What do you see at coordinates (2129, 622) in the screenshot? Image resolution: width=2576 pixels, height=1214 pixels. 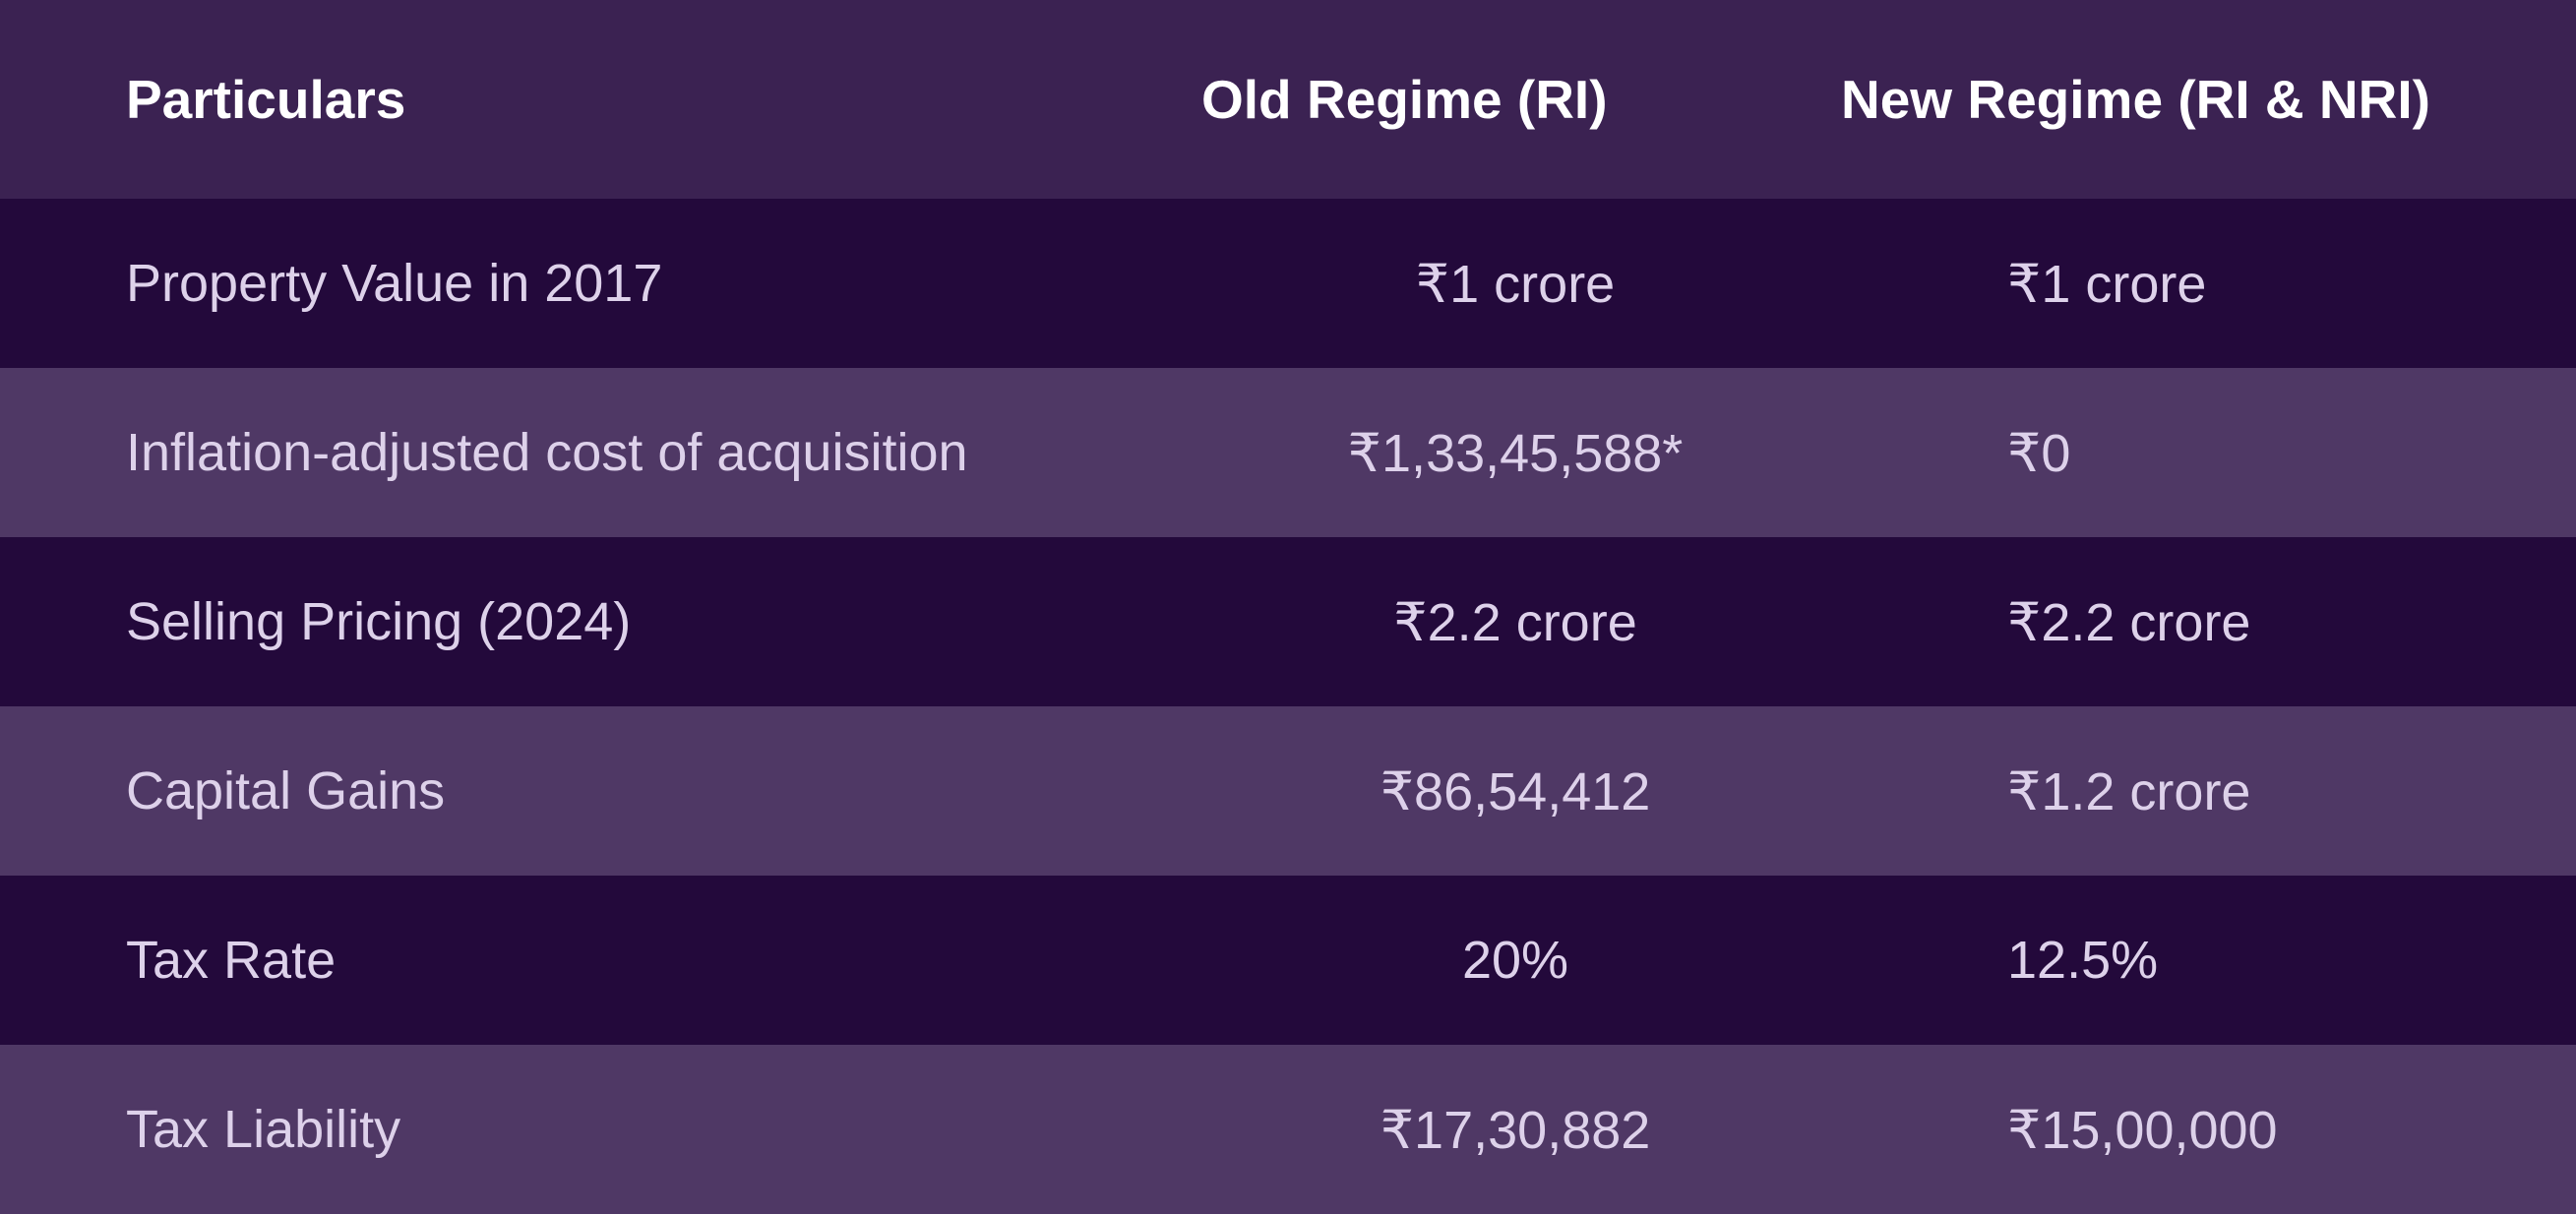 I see `row-new-regime-value: ₹2.2 crore` at bounding box center [2129, 622].